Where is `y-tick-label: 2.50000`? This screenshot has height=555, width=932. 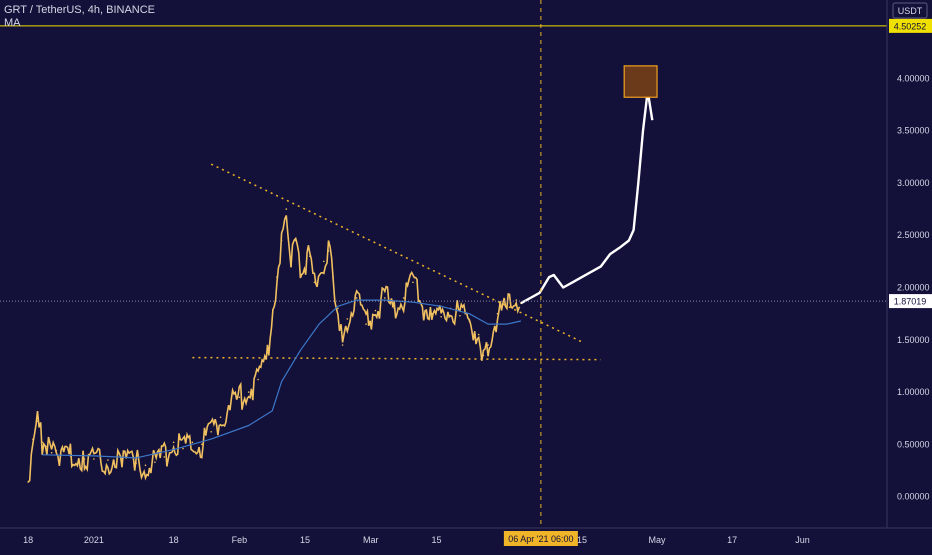 y-tick-label: 2.50000 is located at coordinates (913, 235).